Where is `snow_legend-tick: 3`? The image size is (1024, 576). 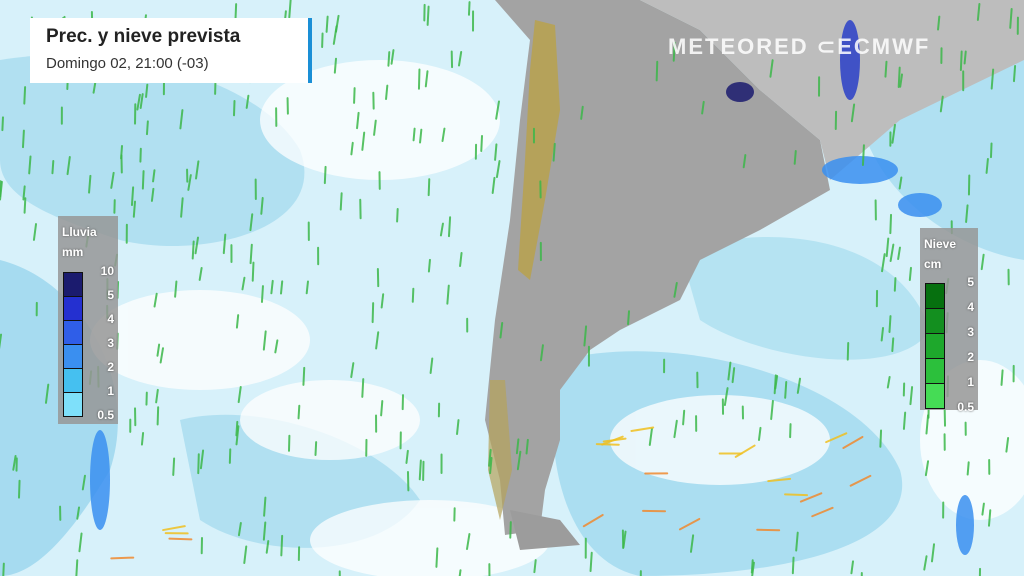 snow_legend-tick: 3 is located at coordinates (970, 332).